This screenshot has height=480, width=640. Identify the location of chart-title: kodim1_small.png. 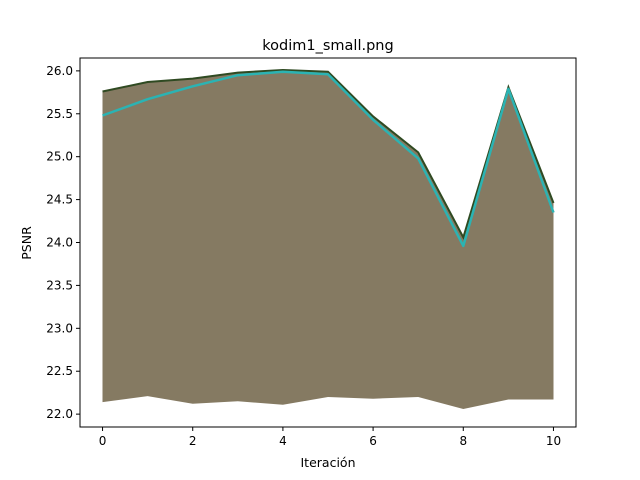
(327, 46).